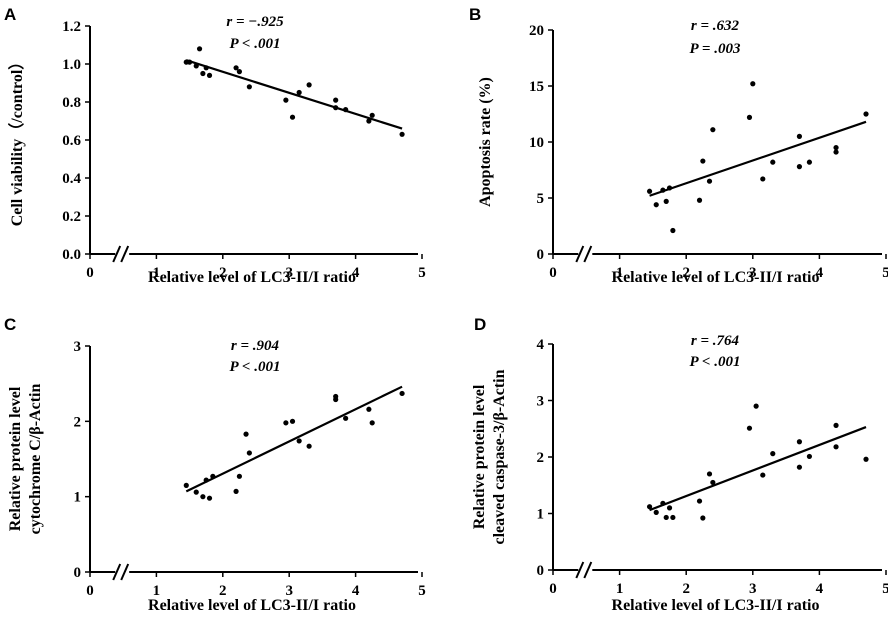 The image size is (888, 635). I want to click on panel-letter: B, so click(475, 14).